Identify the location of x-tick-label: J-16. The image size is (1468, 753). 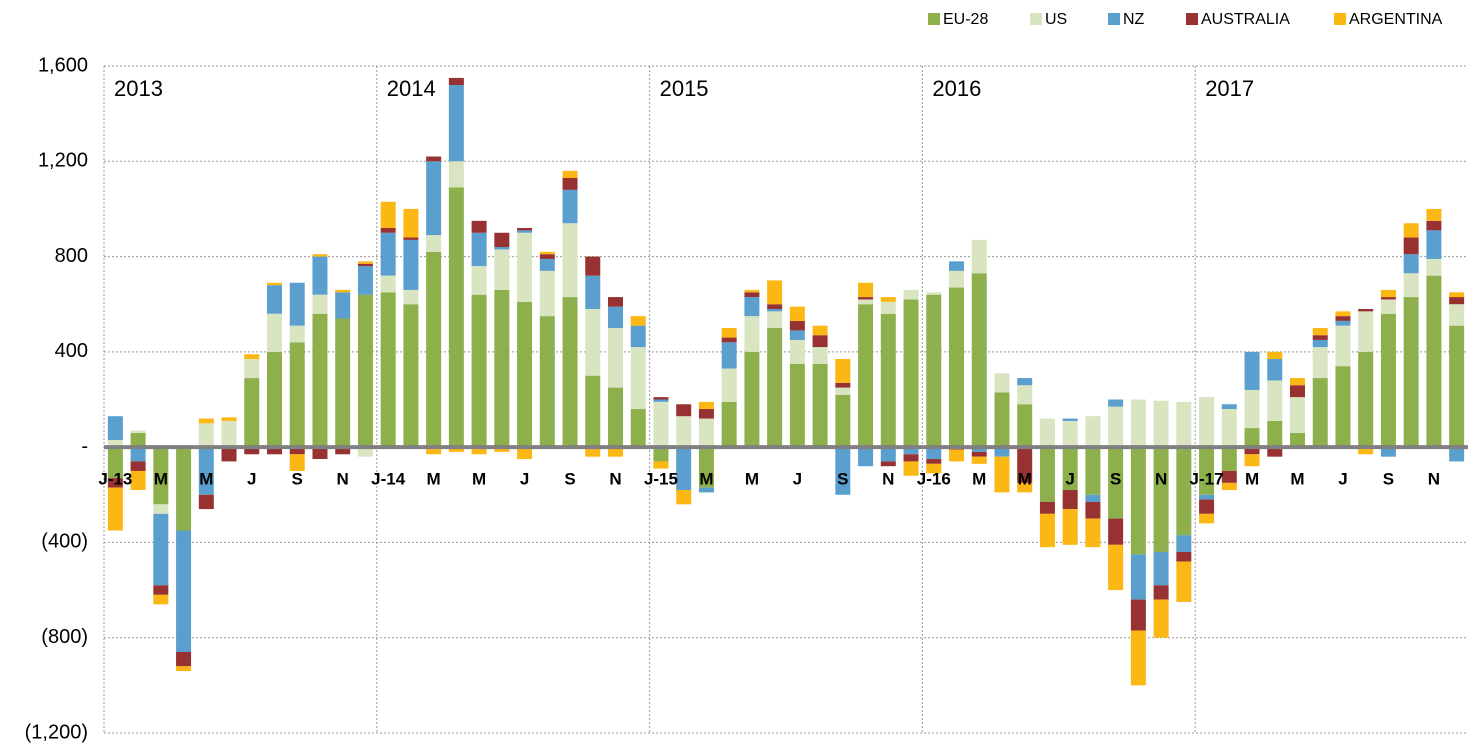
(934, 479).